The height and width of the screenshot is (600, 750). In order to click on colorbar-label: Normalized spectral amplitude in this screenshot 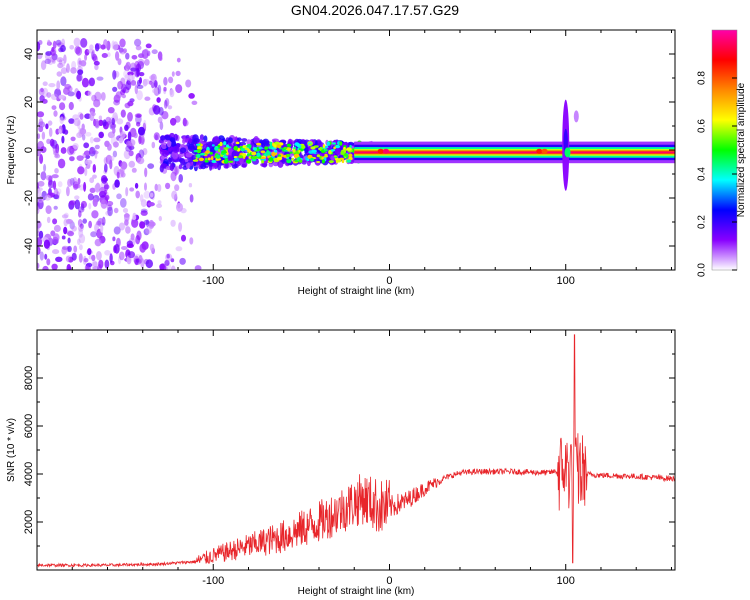, I will do `click(741, 149)`.